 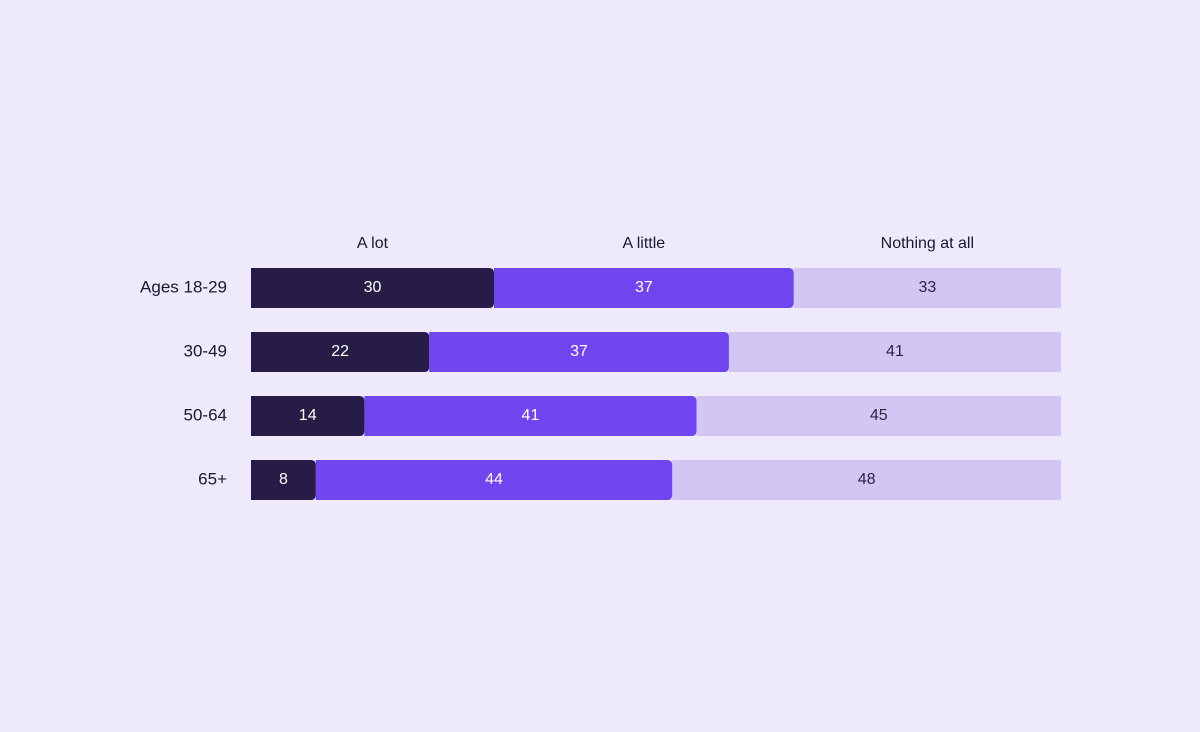 I want to click on data-label: 45, so click(x=879, y=415).